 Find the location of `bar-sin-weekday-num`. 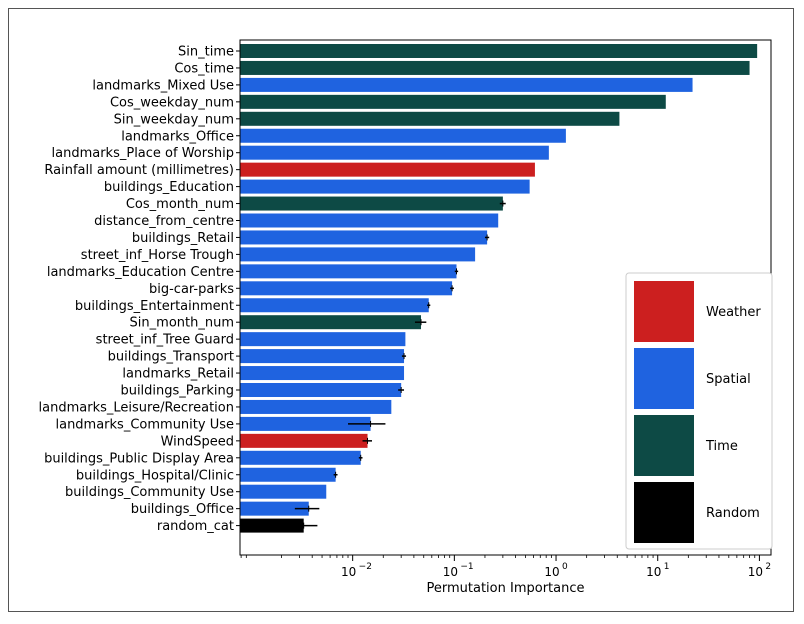

bar-sin-weekday-num is located at coordinates (430, 118).